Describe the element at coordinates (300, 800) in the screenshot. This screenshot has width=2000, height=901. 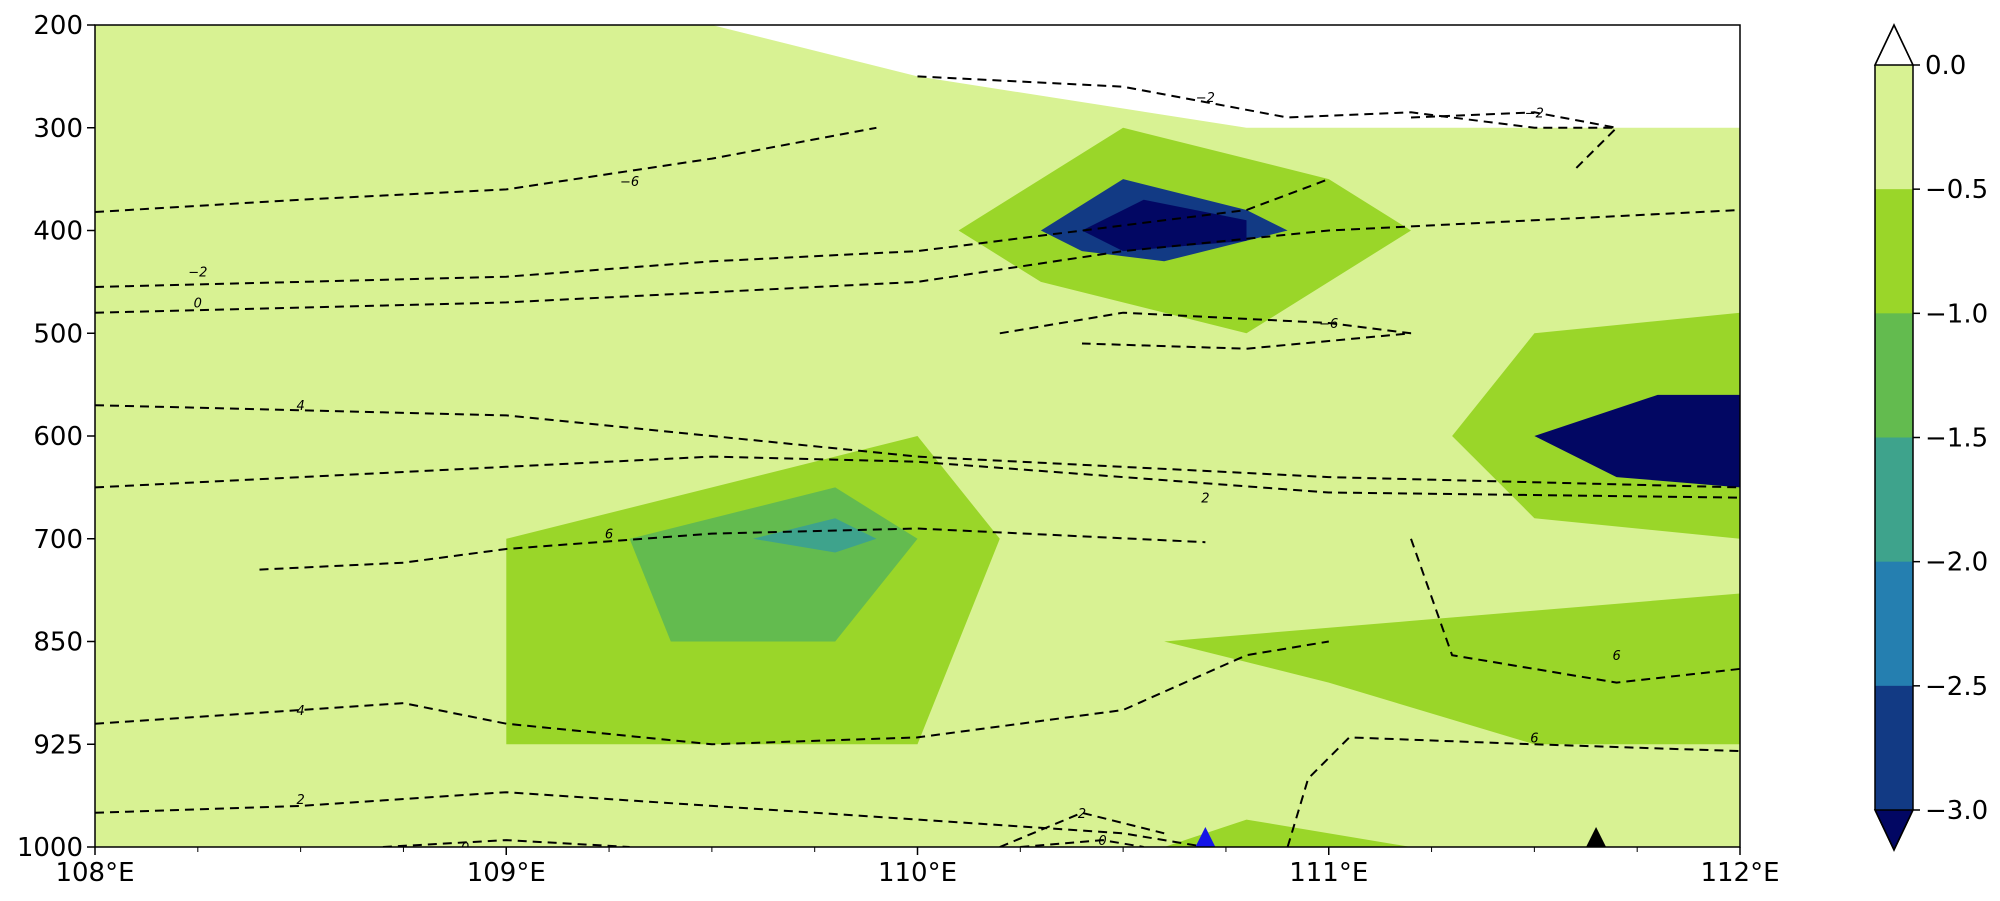
I see `contour-label-10: 2` at that location.